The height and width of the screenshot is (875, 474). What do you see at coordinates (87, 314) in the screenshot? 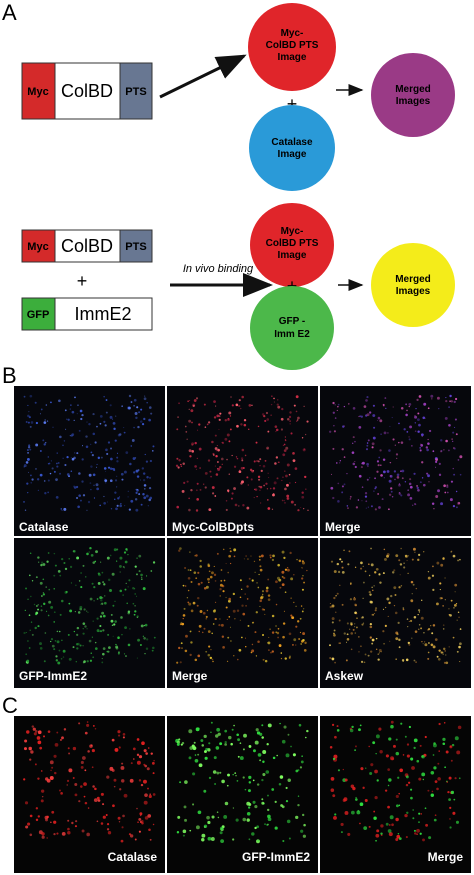
I see `construct: GFP ImmE2` at bounding box center [87, 314].